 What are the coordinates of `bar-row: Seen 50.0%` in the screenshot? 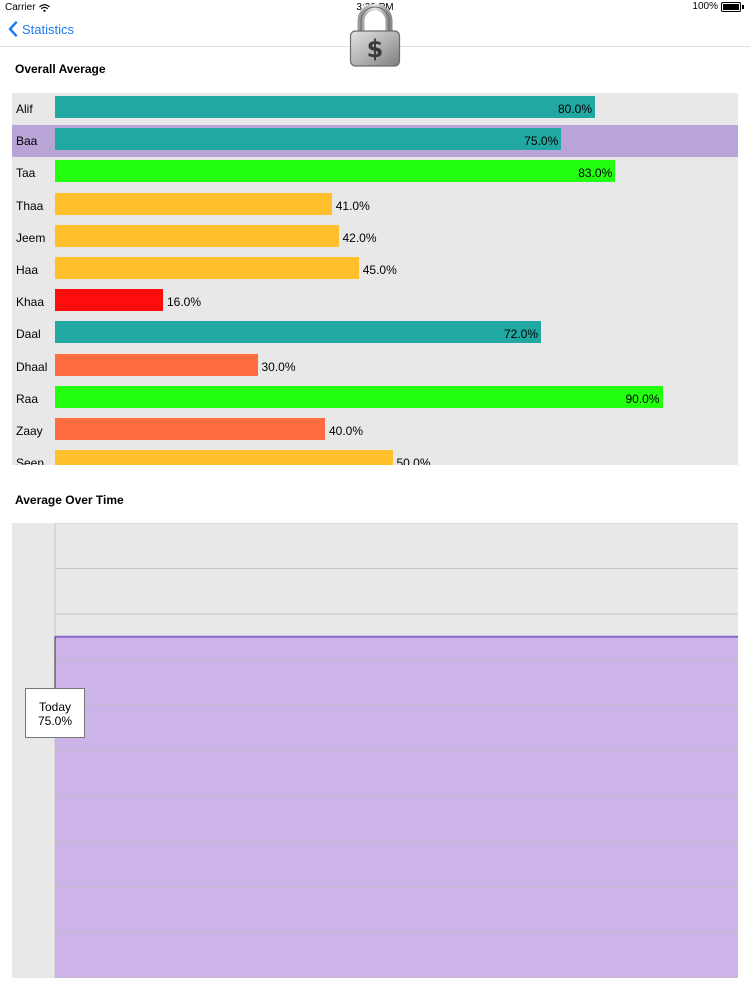 It's located at (375, 456).